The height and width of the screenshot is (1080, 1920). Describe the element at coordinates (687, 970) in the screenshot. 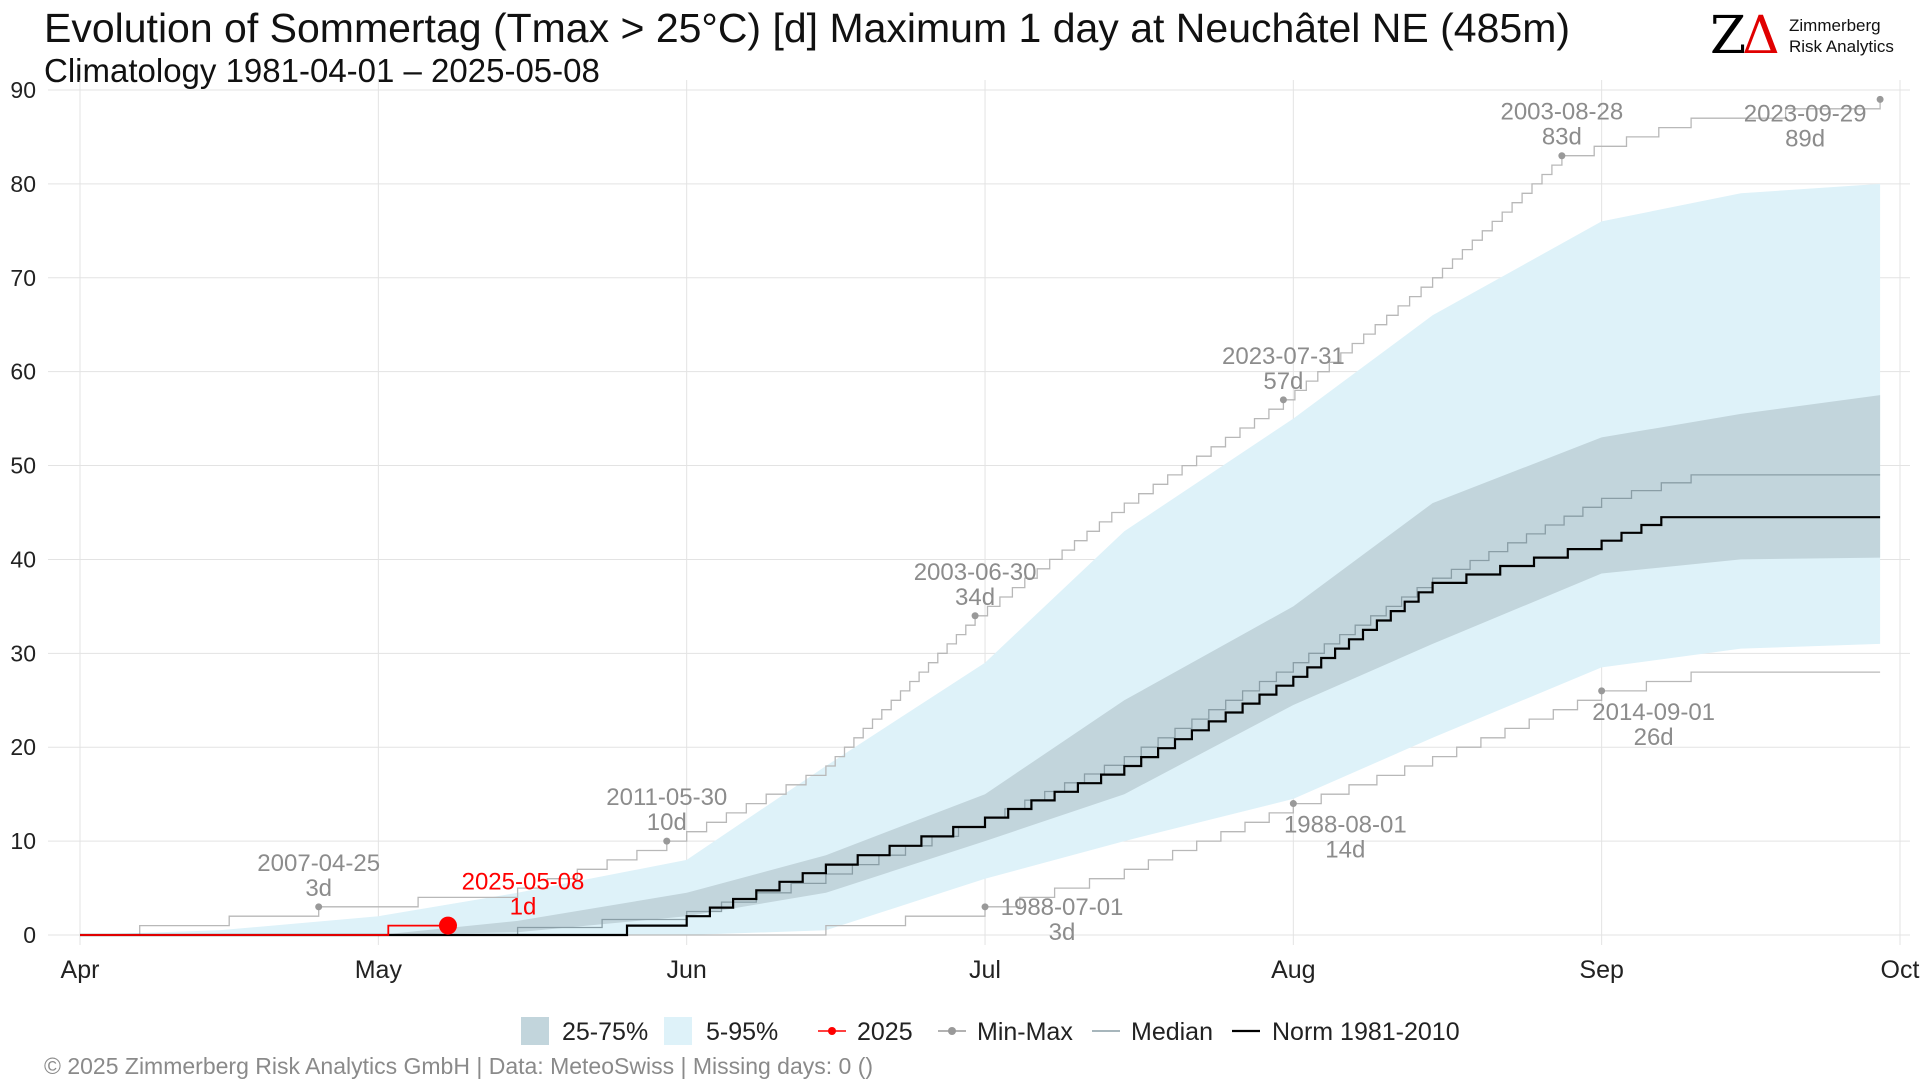

I see `x-tick-label: Jun` at that location.